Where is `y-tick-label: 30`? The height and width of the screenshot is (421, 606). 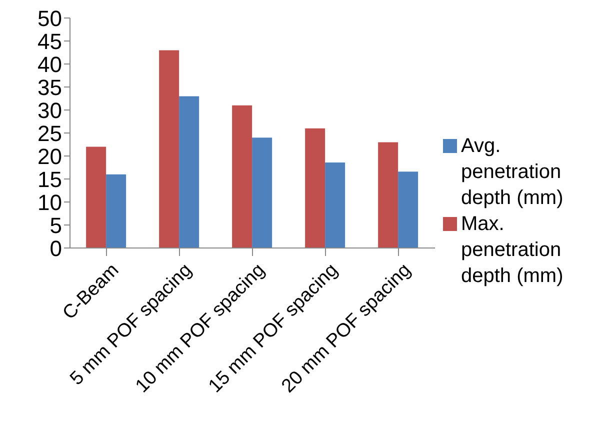
y-tick-label: 30 is located at coordinates (50, 110).